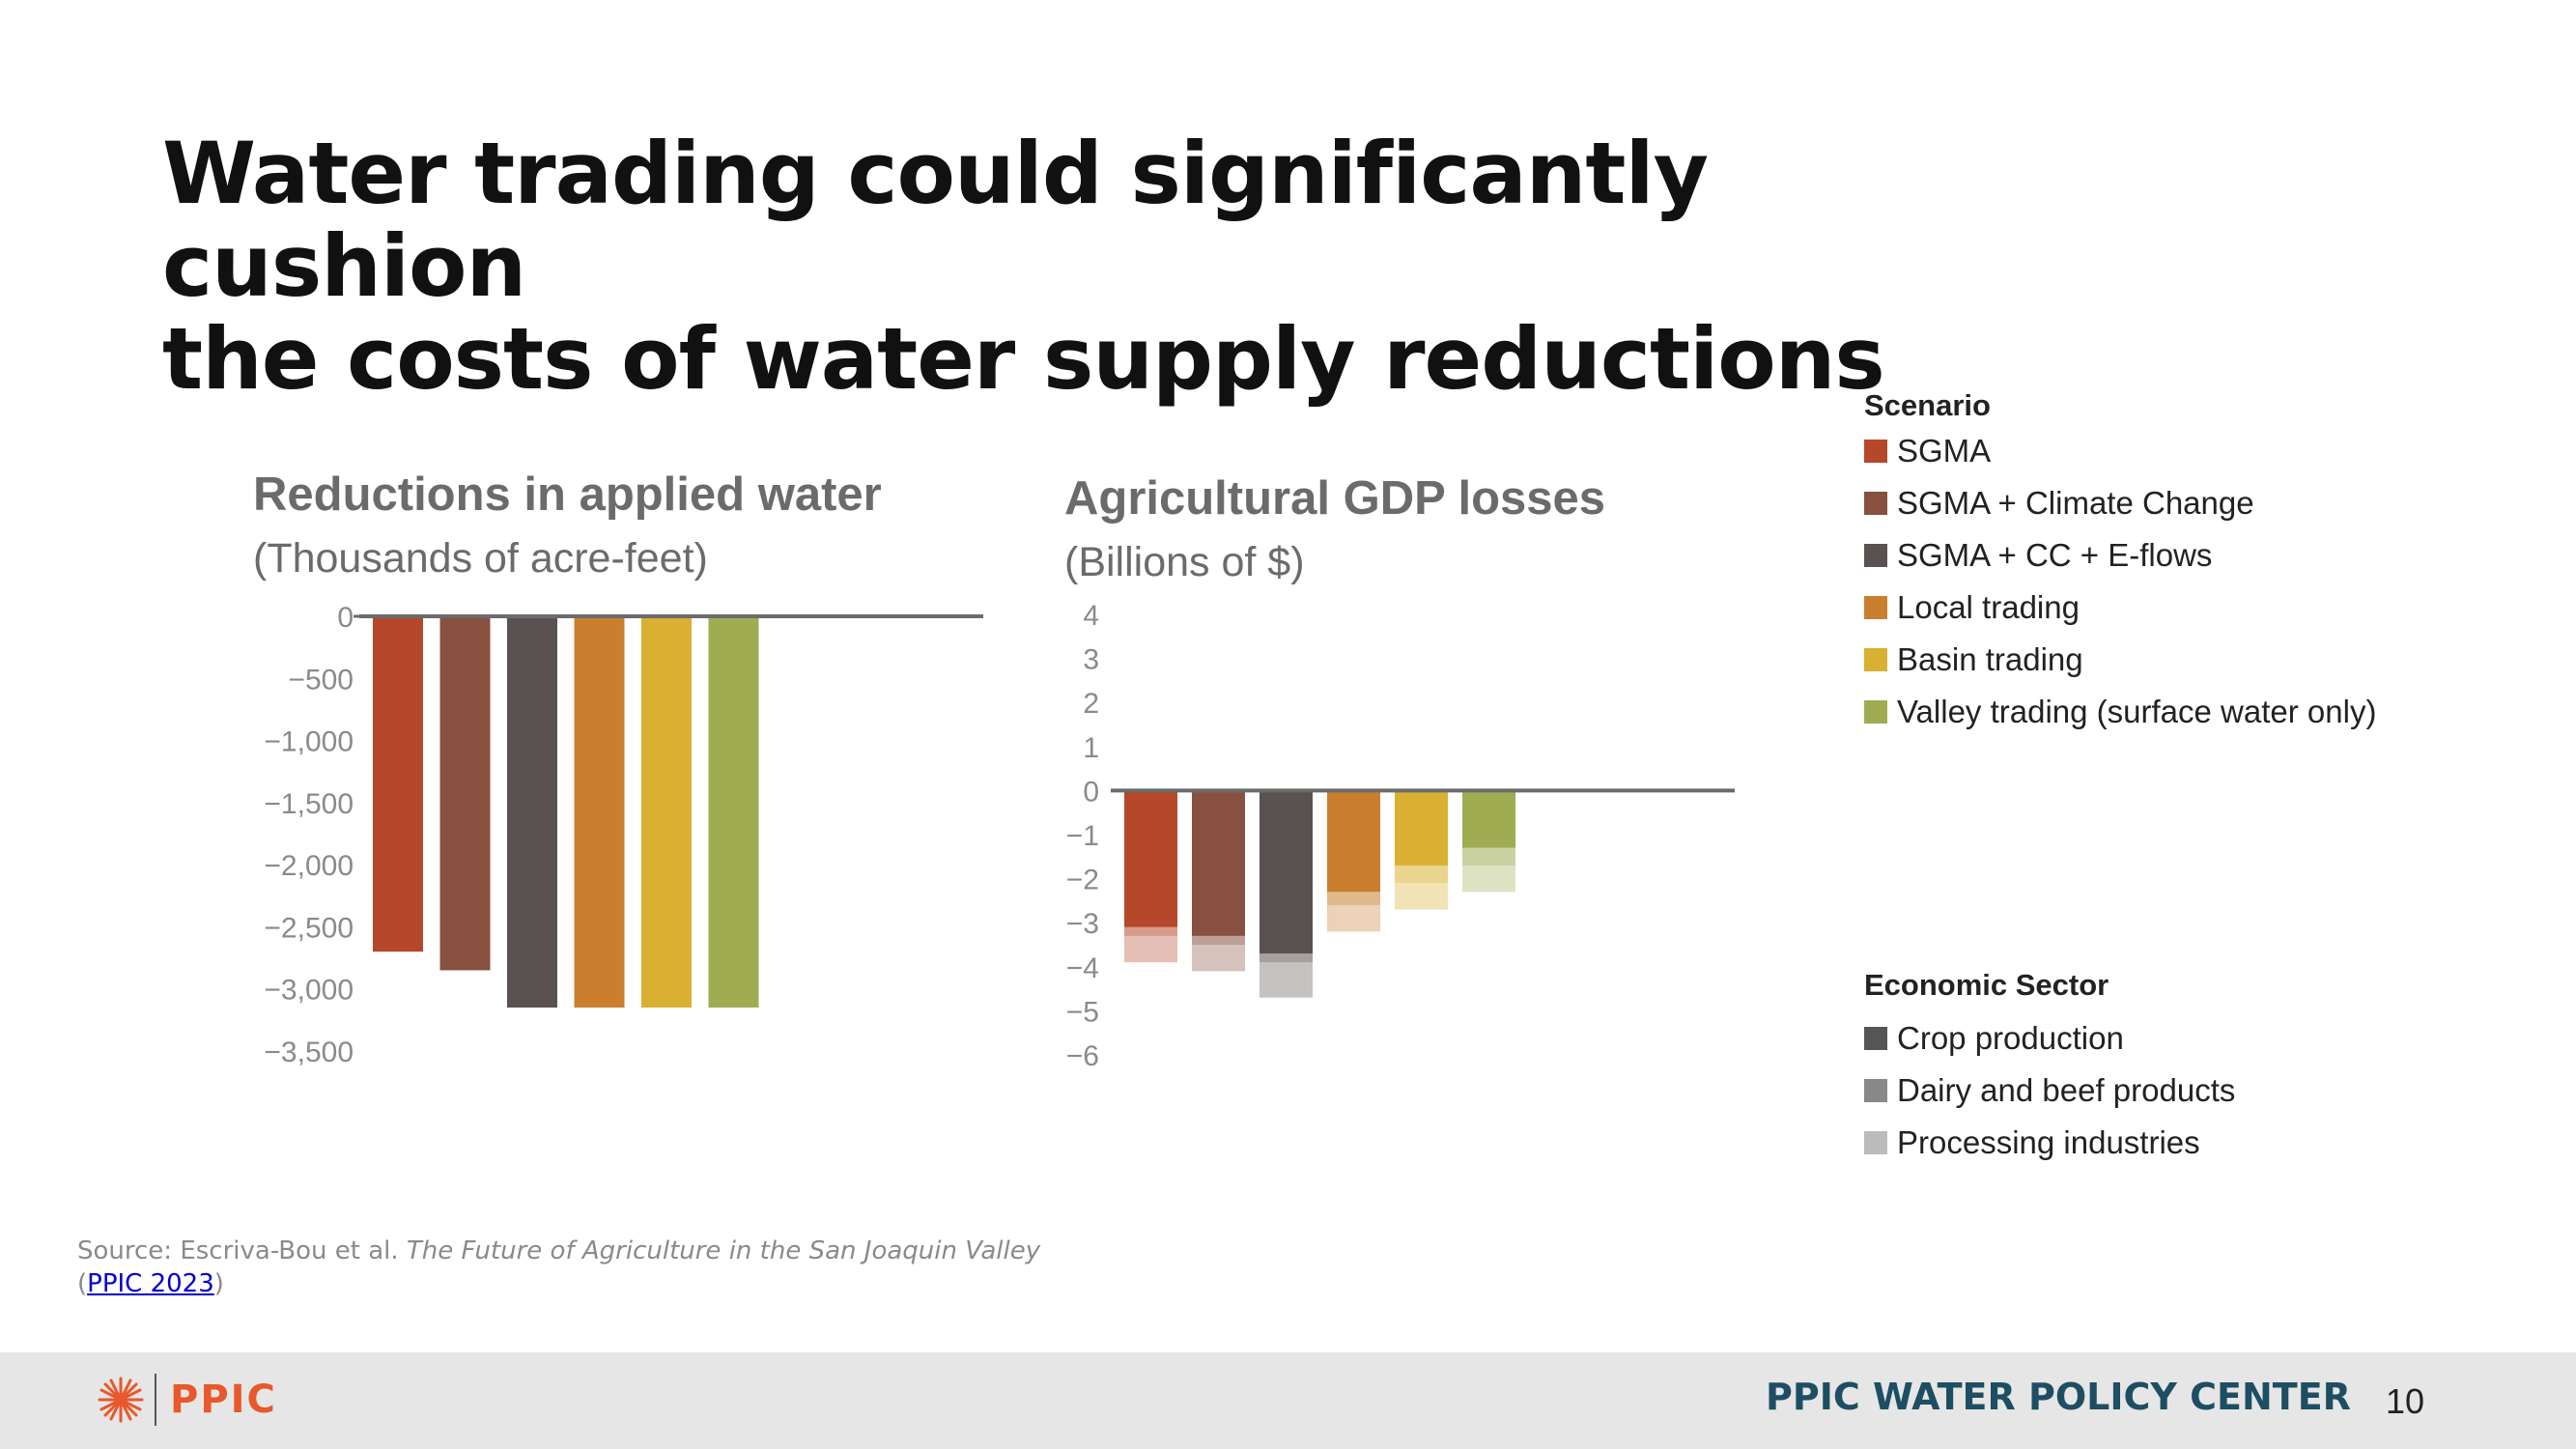 This screenshot has width=2576, height=1449. Describe the element at coordinates (2120, 451) in the screenshot. I see `scenario-legend-item: SGMA` at that location.